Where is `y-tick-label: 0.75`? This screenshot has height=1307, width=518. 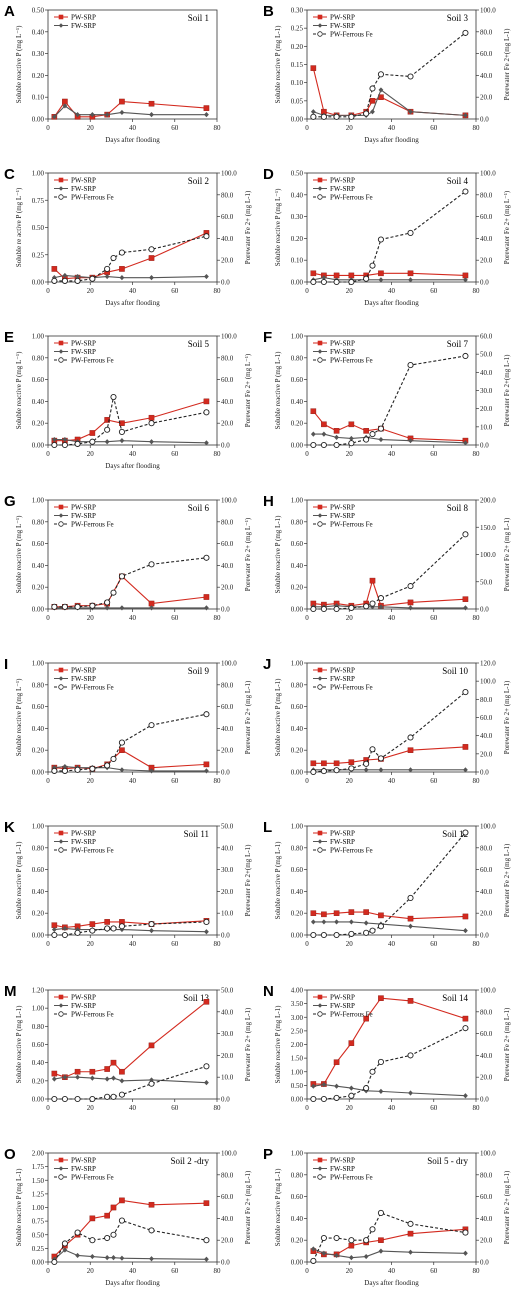 y-tick-label: 0.75 is located at coordinates (38, 201).